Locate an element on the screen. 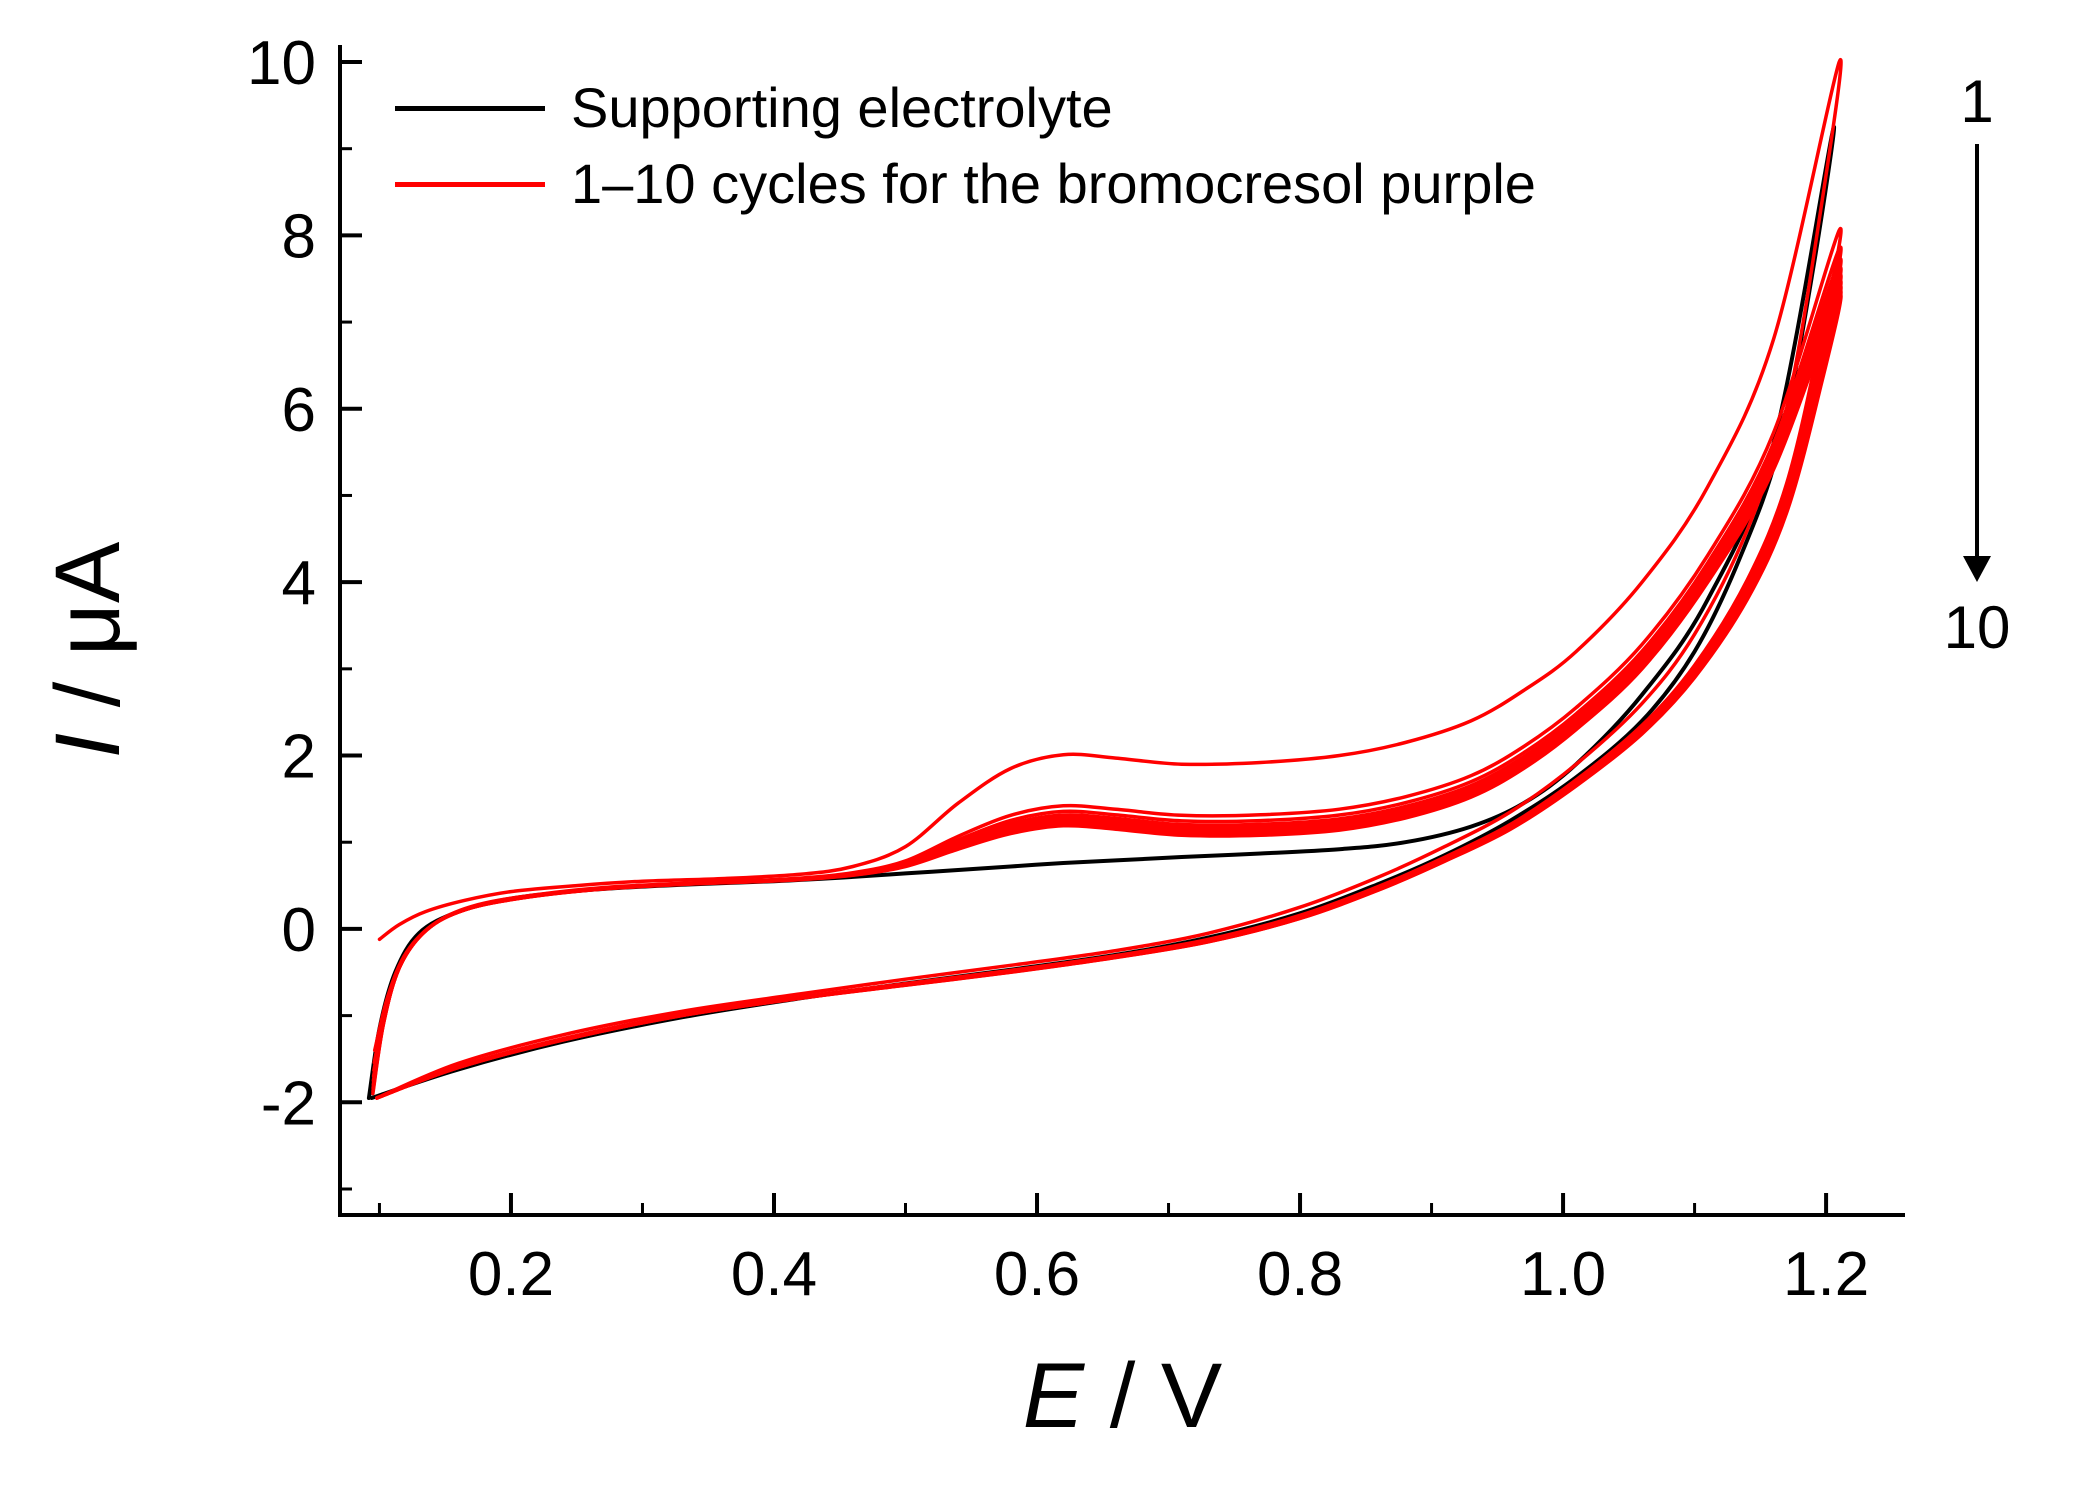 Image resolution: width=2078 pixels, height=1510 pixels. x-axis-units: / V is located at coordinates (1153, 1396).